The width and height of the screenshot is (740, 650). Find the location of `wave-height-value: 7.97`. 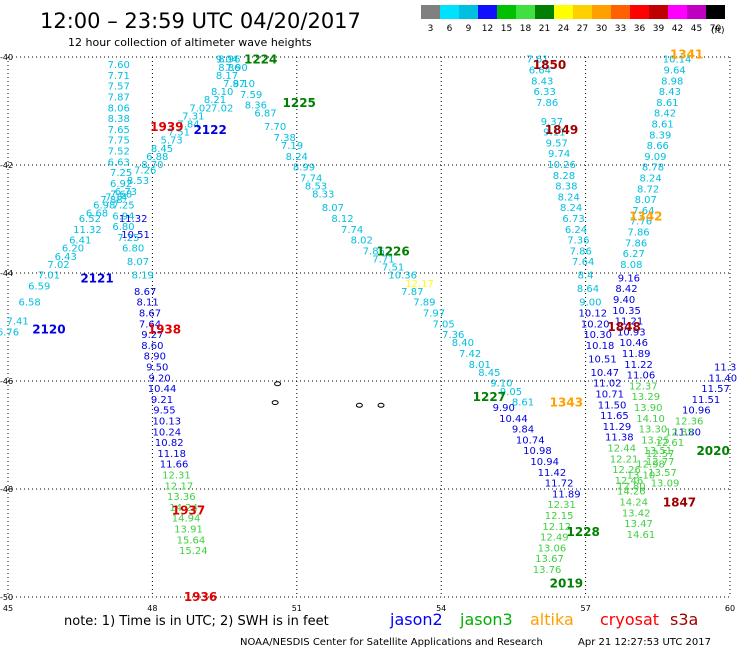

wave-height-value: 7.97 is located at coordinates (234, 84).